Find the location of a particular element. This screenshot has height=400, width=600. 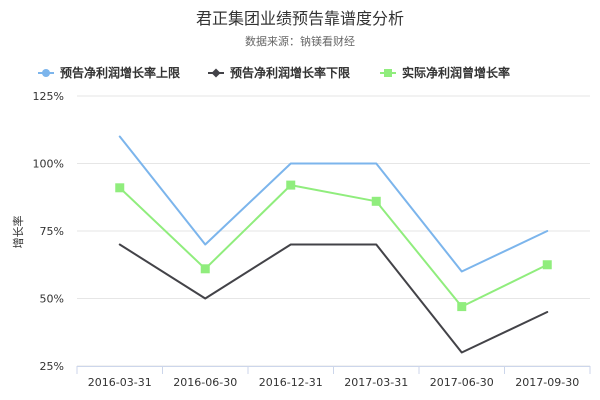

legend-label: 预告净利润增长率下限 is located at coordinates (290, 72).